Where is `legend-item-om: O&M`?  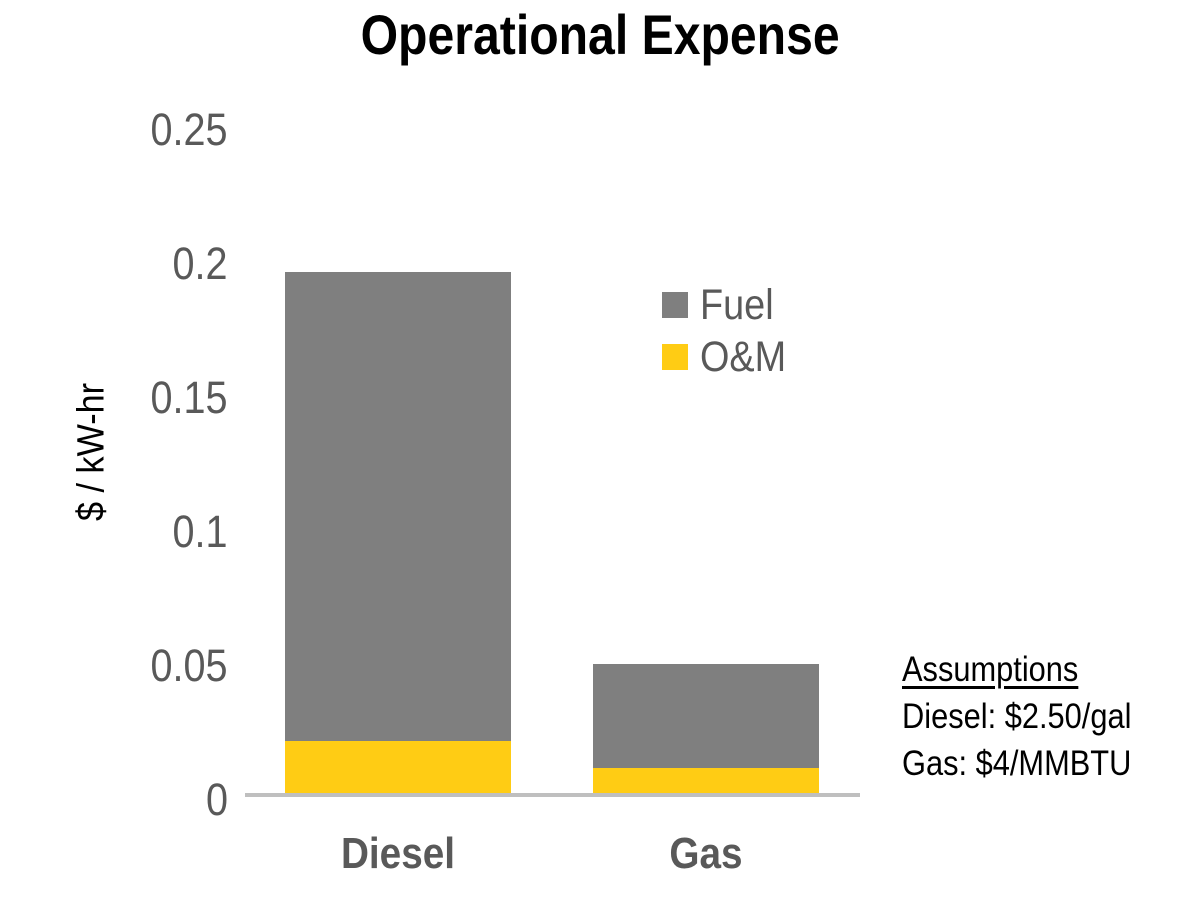
legend-item-om: O&M is located at coordinates (730, 356).